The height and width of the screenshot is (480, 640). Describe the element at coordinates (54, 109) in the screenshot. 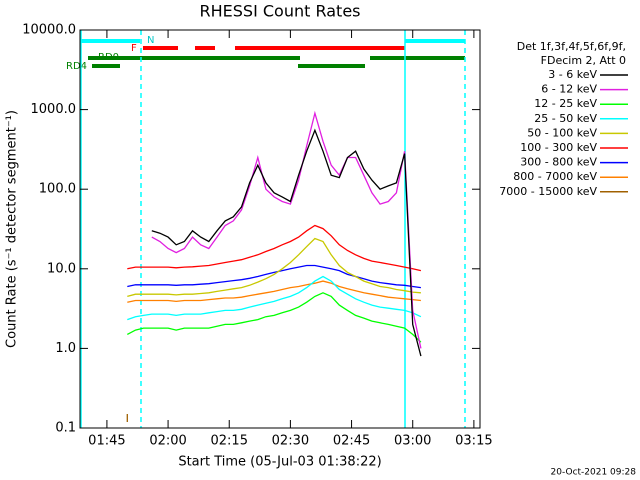

I see `y-tick-label: 1000.0` at that location.